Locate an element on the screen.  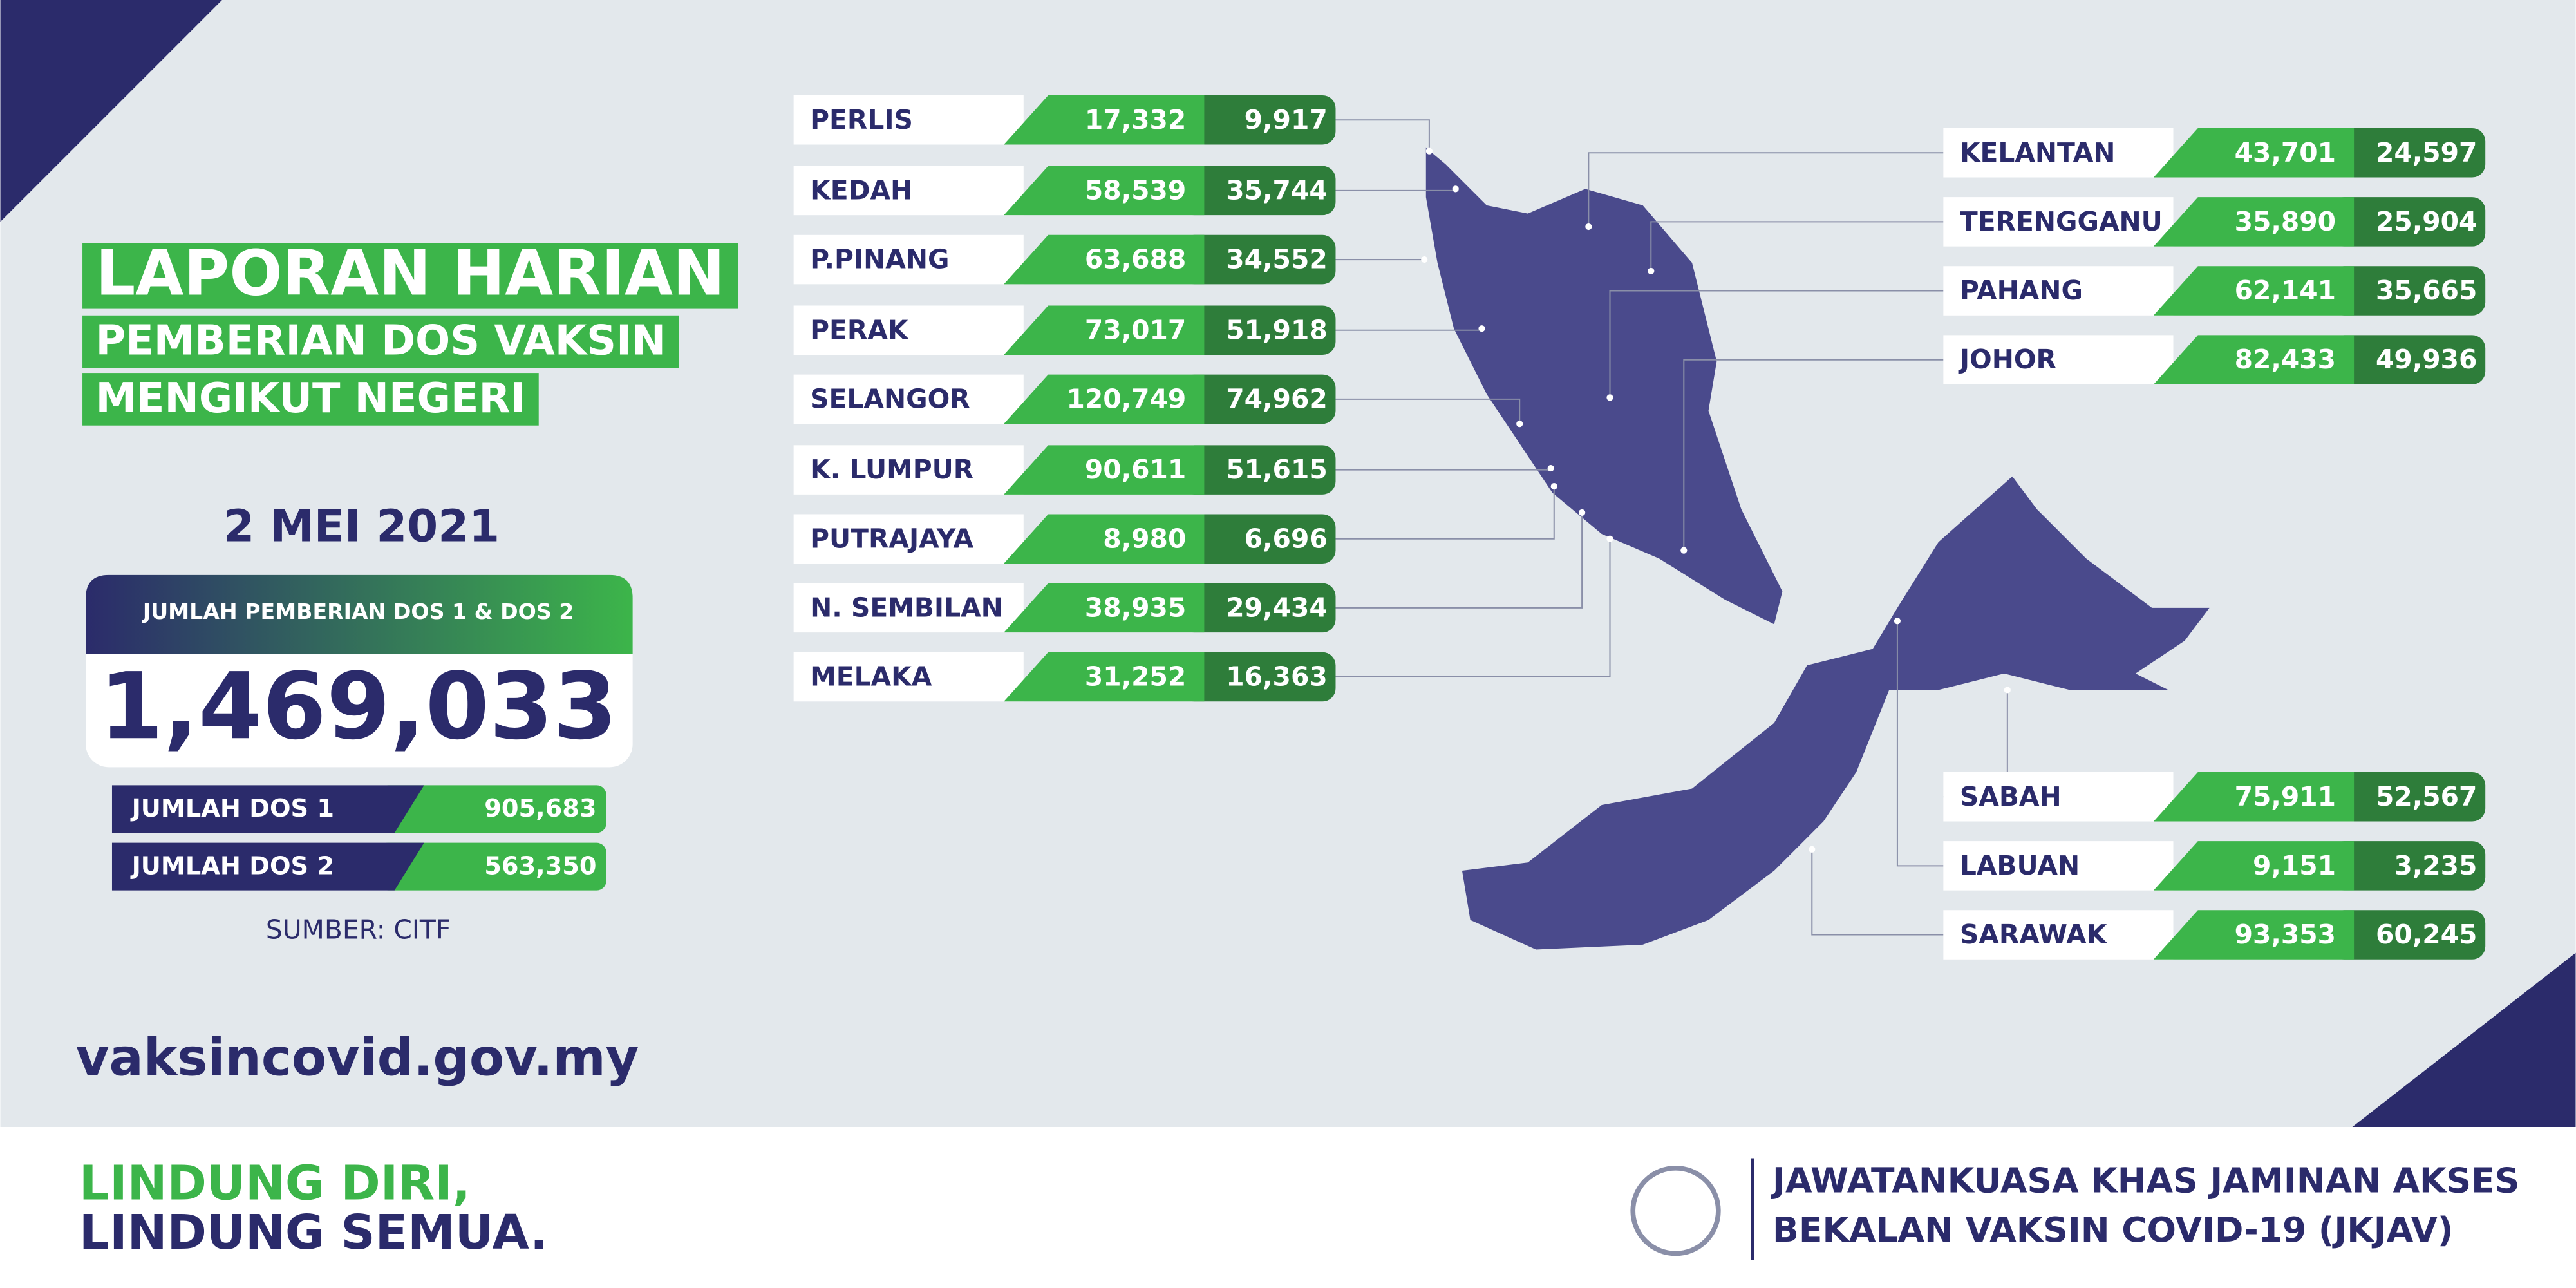
title-line: PEMBERIAN DOS VAKSIN is located at coordinates (380, 341).